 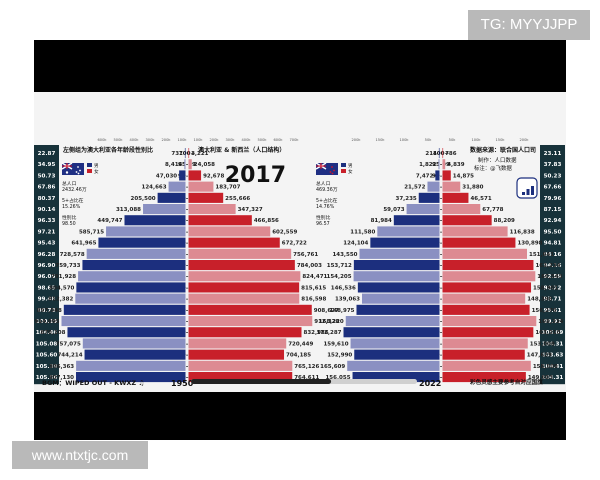 What do you see at coordinates (326, 311) in the screenshot?
I see `female-value-label: 908,627` at bounding box center [326, 311].